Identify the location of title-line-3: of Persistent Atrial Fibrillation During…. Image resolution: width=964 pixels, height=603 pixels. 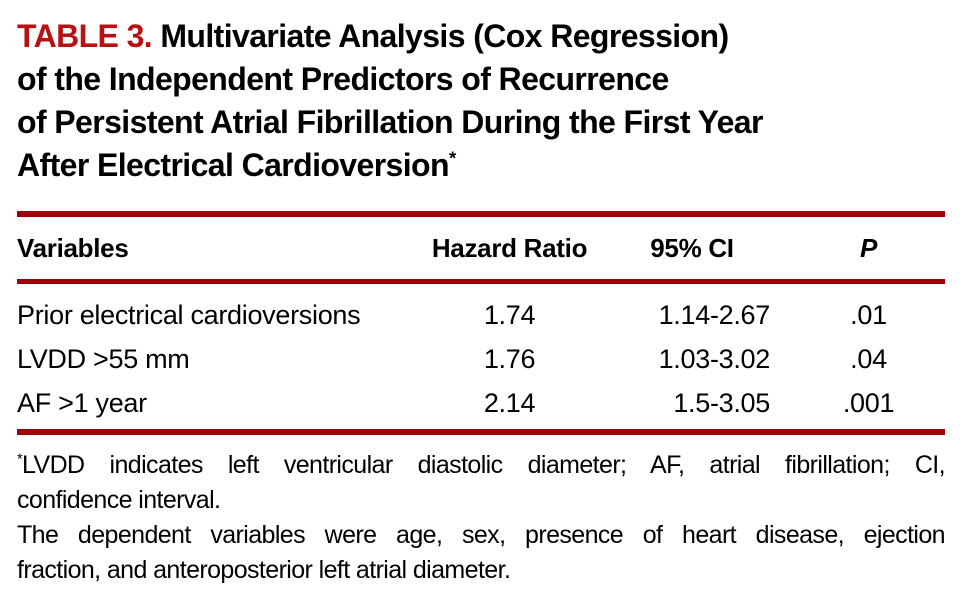
(390, 122).